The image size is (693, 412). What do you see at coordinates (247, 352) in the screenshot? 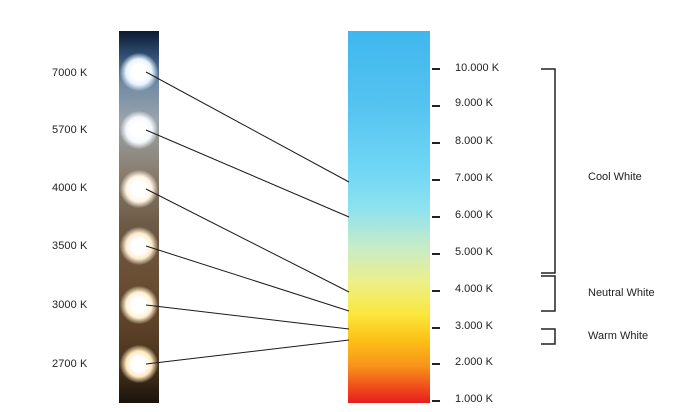
I see `connector-line-2700k` at bounding box center [247, 352].